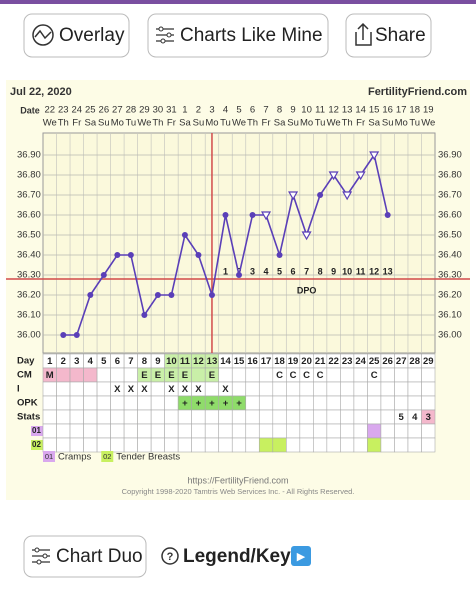  I want to click on row-cell-text: 4, so click(91, 361).